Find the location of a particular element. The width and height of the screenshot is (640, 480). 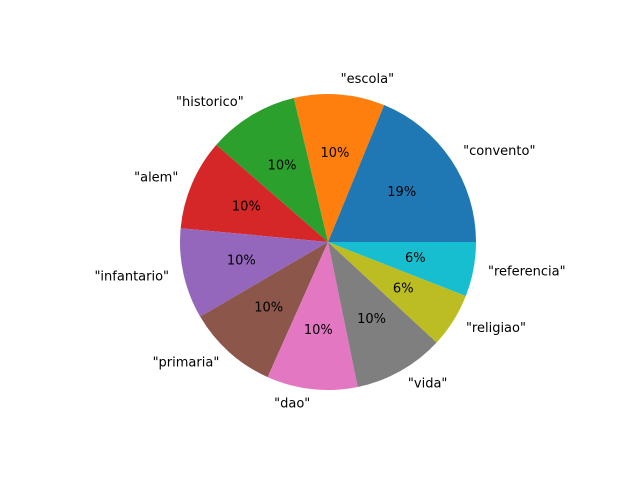

slice-category-label: "religiao" is located at coordinates (496, 328).